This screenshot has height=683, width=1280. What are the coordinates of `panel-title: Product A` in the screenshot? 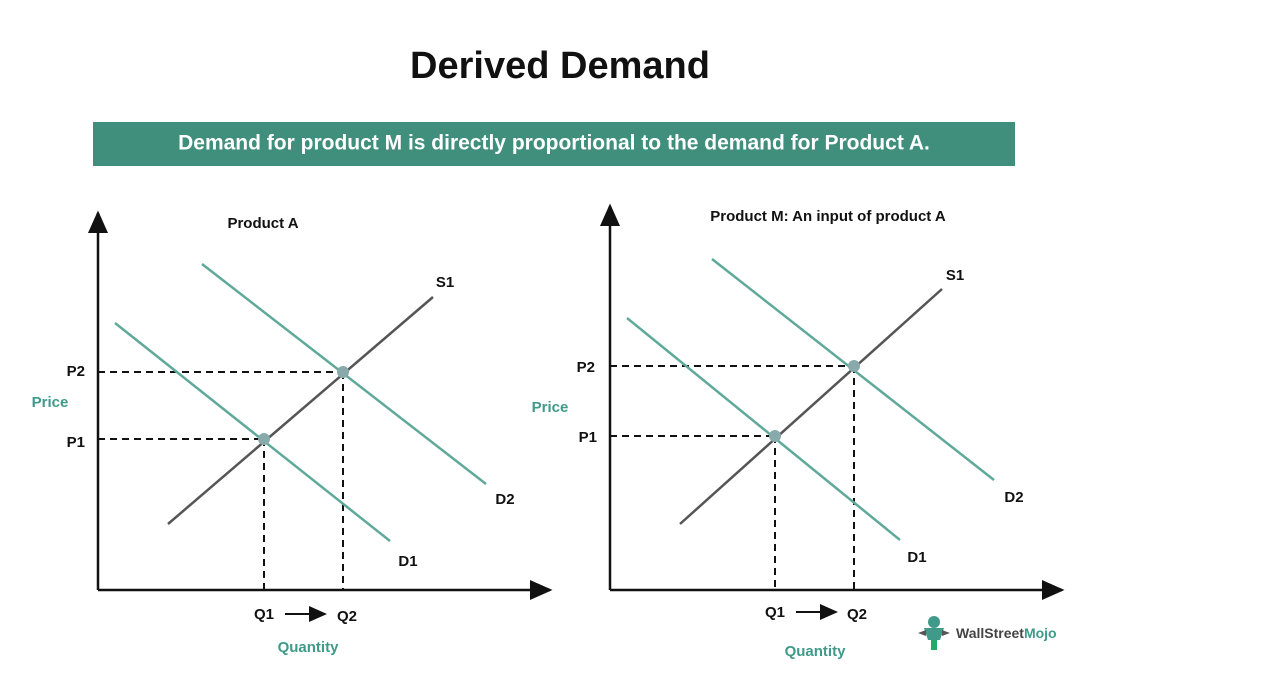 It's located at (262, 223).